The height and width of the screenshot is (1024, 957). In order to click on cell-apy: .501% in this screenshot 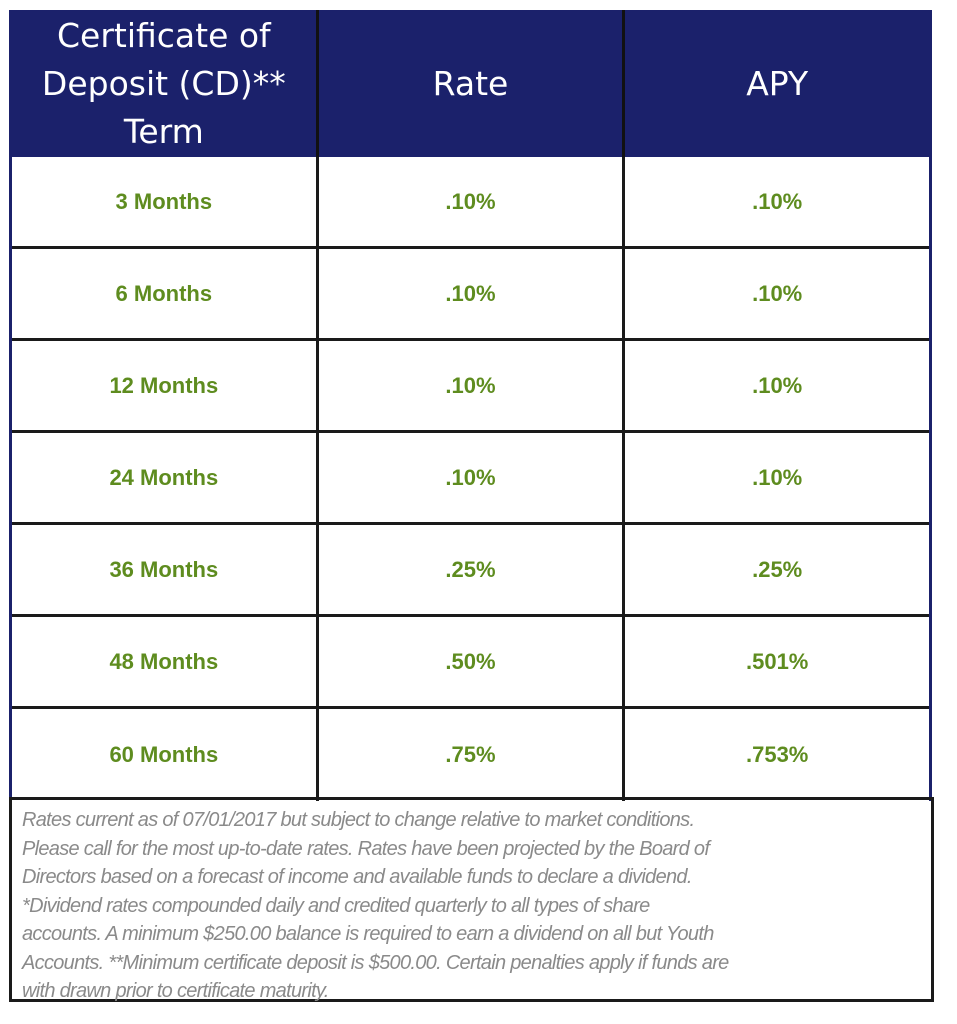, I will do `click(777, 661)`.